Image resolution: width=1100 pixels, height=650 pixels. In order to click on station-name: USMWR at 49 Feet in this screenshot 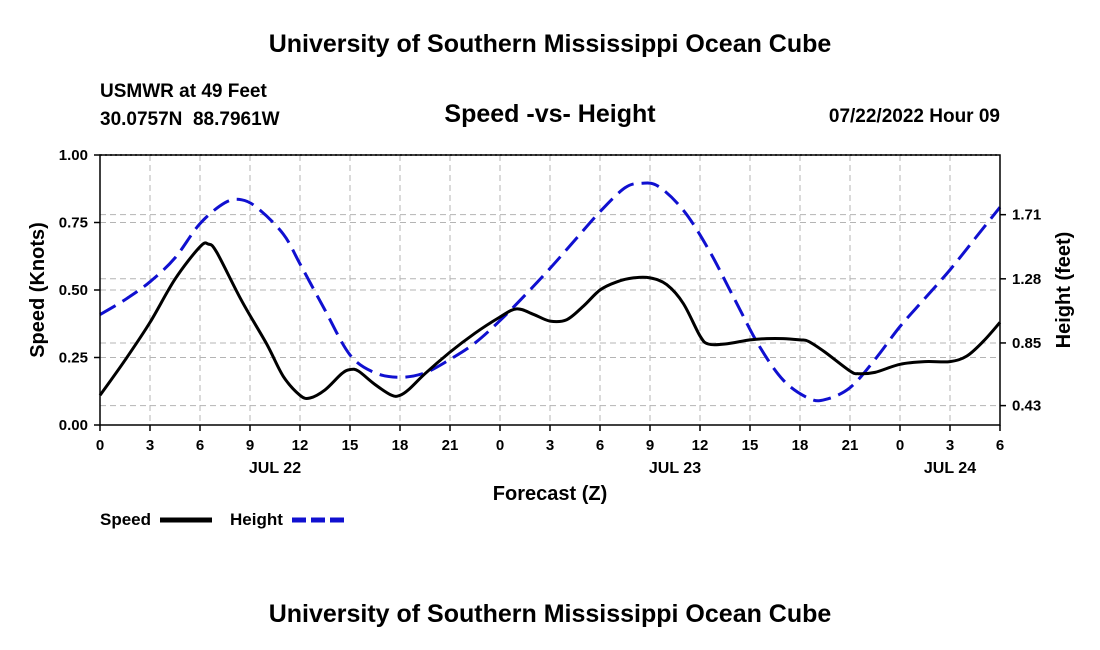, I will do `click(183, 91)`.